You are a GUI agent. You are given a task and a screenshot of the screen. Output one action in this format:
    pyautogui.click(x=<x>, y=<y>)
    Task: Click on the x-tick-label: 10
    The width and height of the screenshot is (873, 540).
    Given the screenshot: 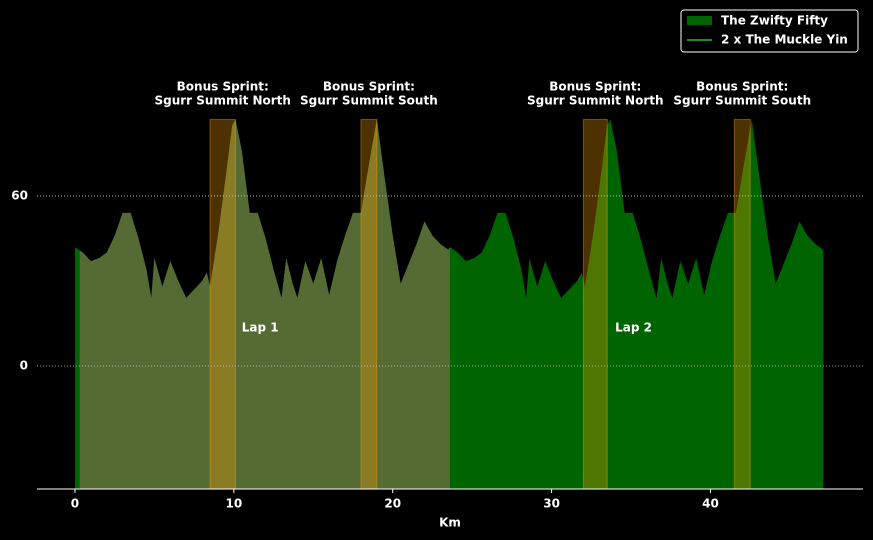 What is the action you would take?
    pyautogui.click(x=233, y=504)
    